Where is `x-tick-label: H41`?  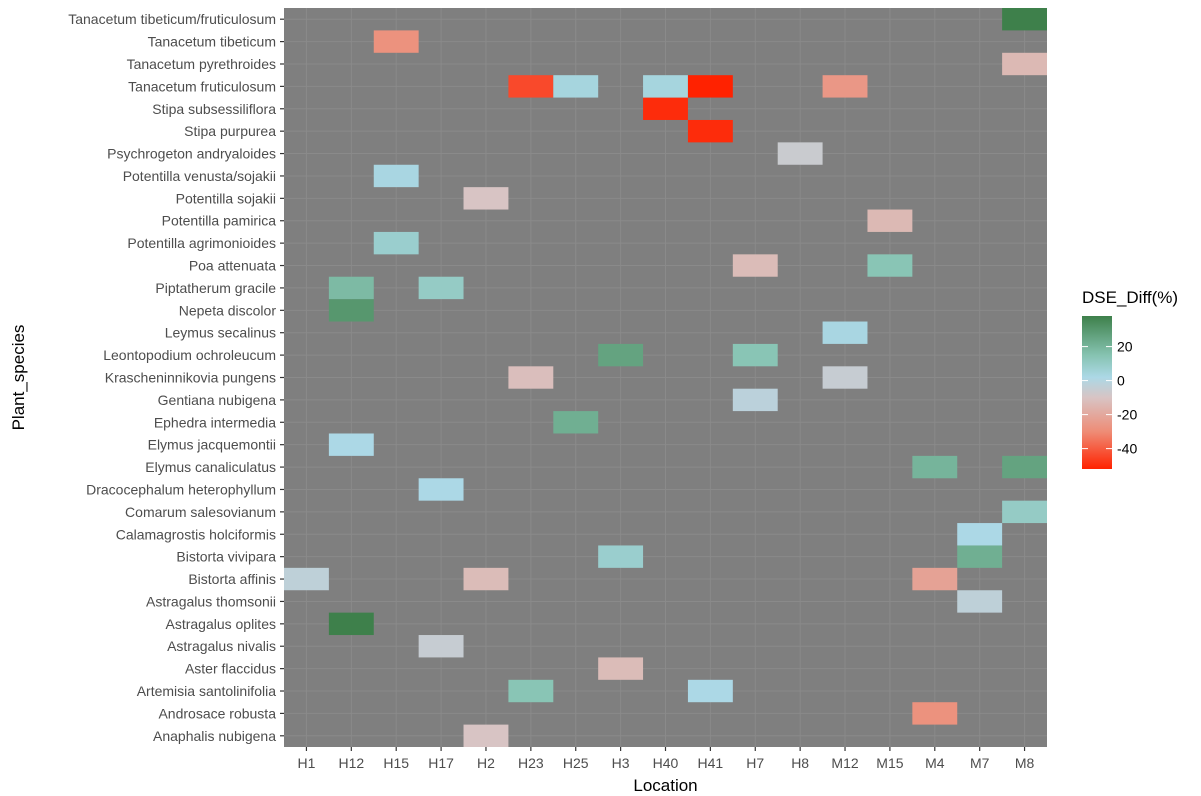
x-tick-label: H41 is located at coordinates (711, 763).